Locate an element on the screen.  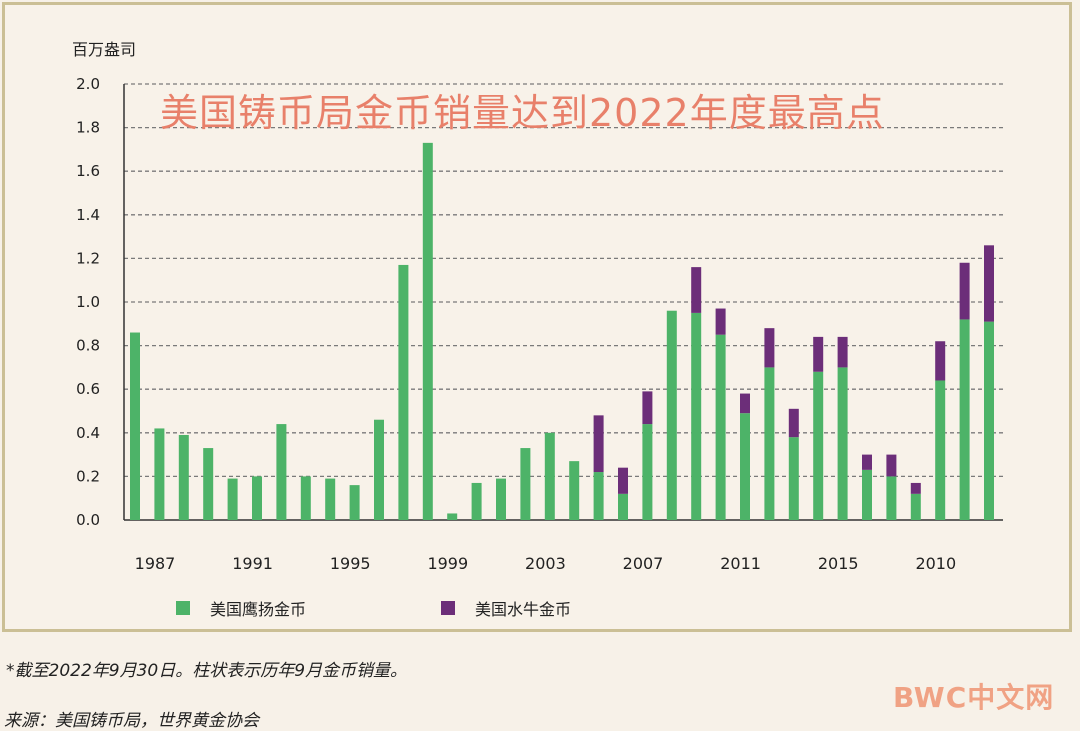
y-tick-label: 0.8 is located at coordinates (88, 346).